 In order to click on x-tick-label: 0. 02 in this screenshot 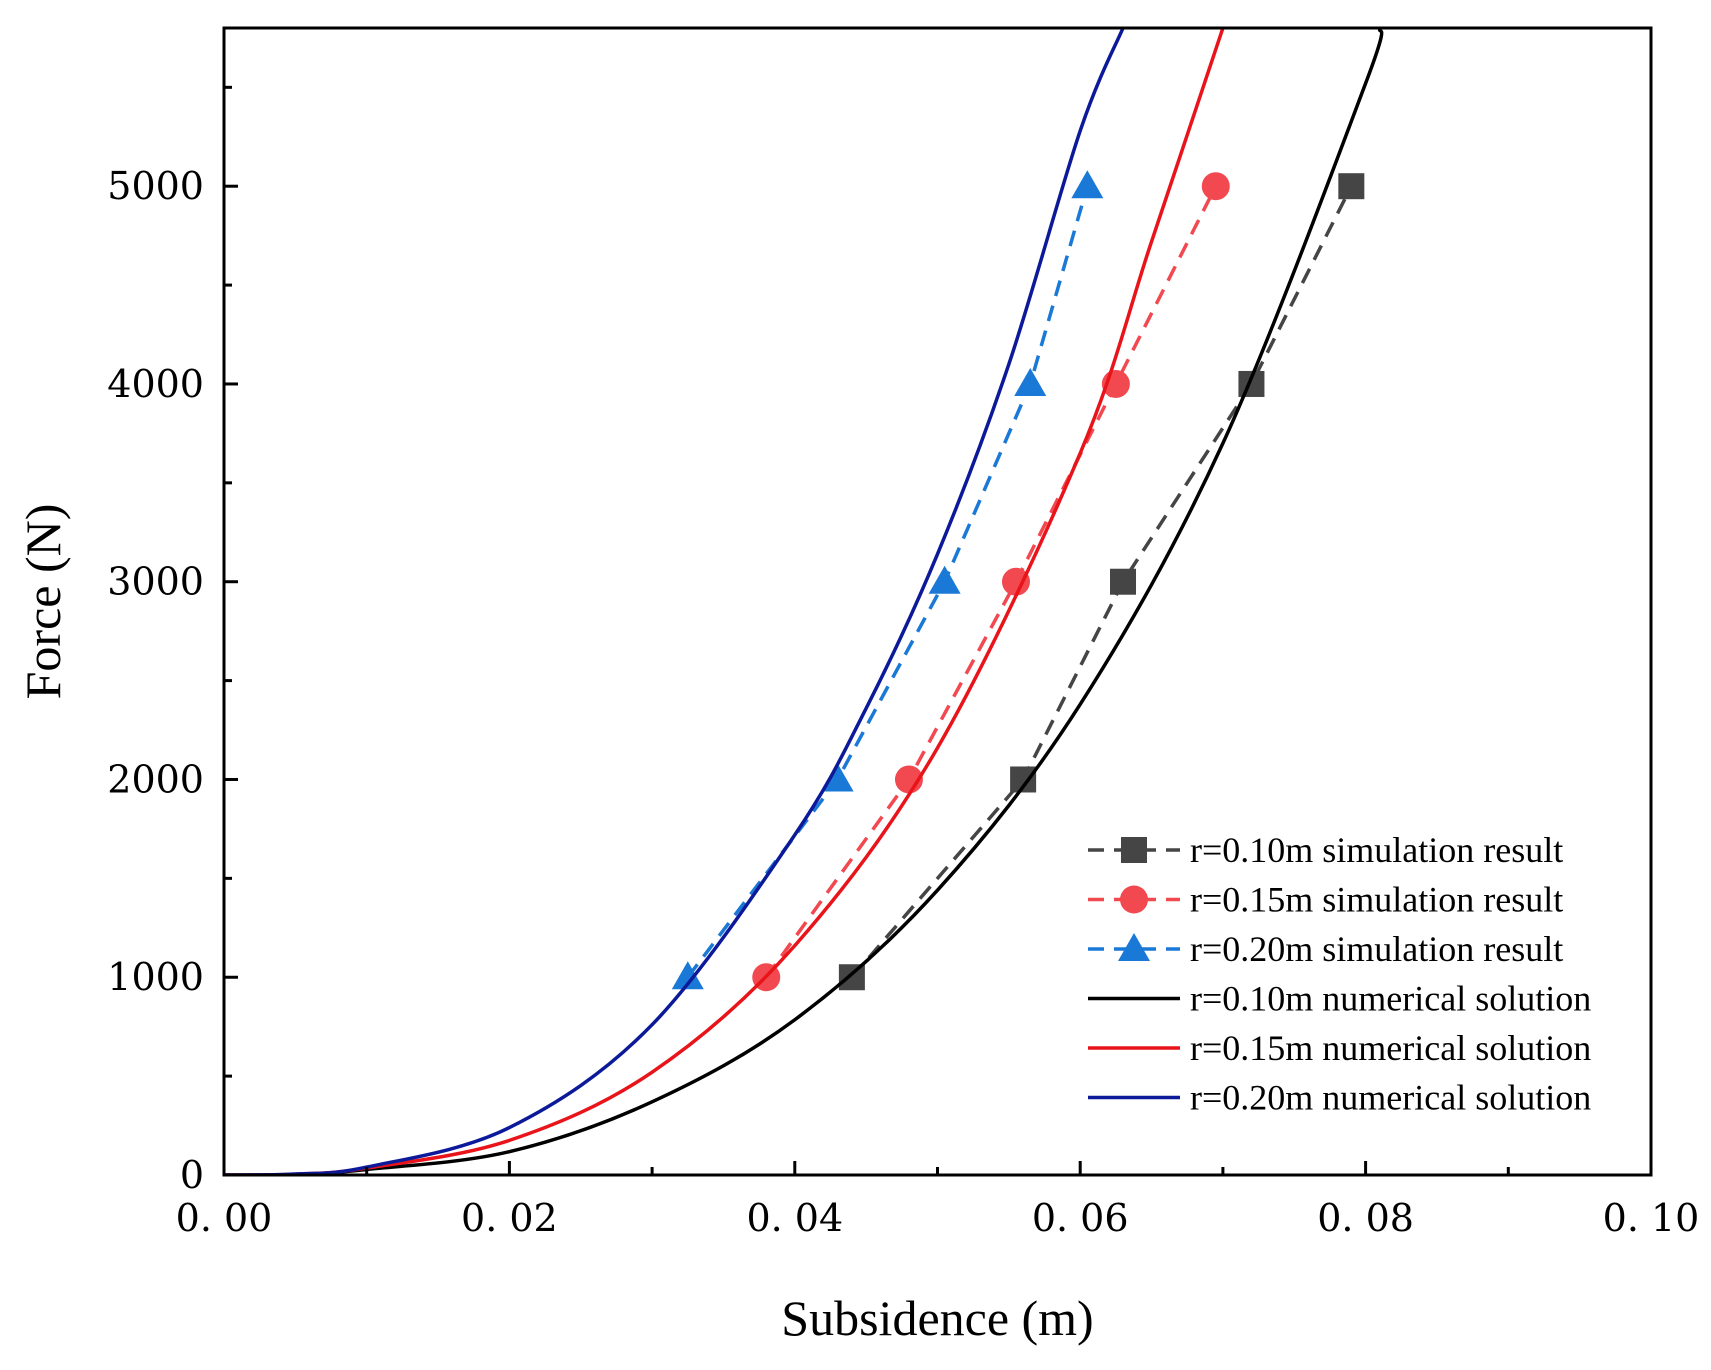, I will do `click(509, 1218)`.